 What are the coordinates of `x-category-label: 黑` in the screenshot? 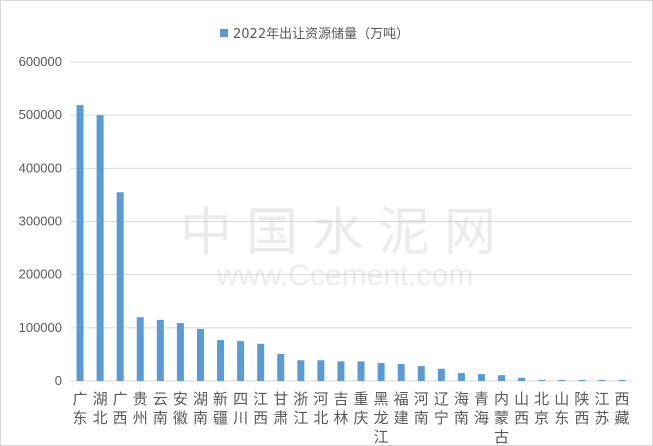 It's located at (381, 399).